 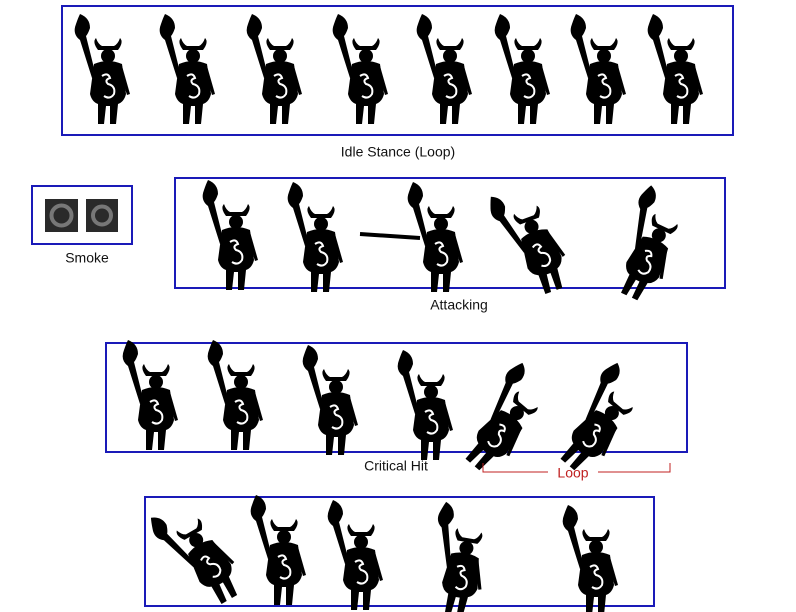 I want to click on loop-bracket, so click(x=576, y=468).